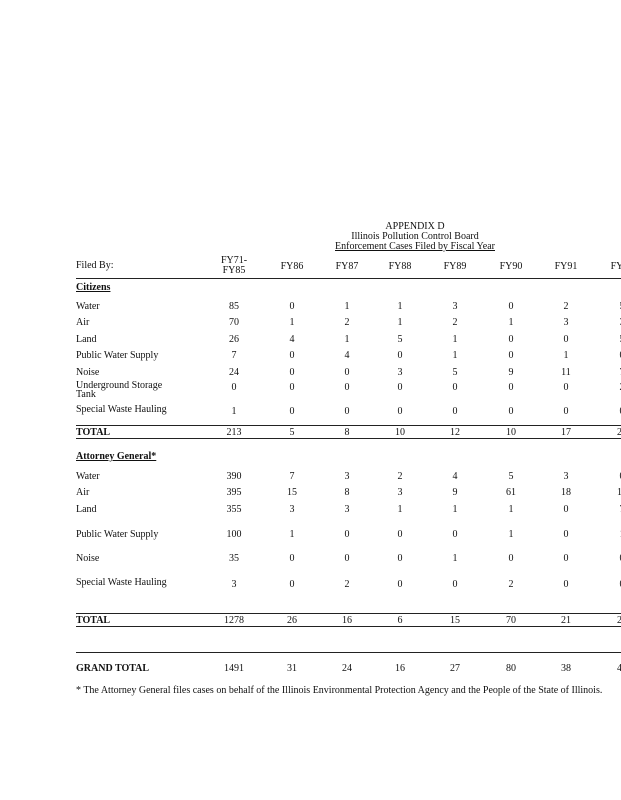  What do you see at coordinates (566, 432) in the screenshot?
I see `total-value: 17` at bounding box center [566, 432].